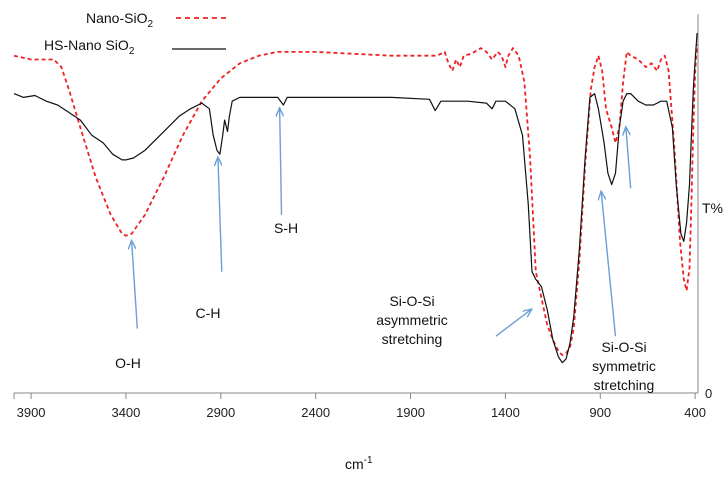 Image resolution: width=726 pixels, height=480 pixels. Describe the element at coordinates (128, 363) in the screenshot. I see `annotation-label-oh: O-H` at that location.